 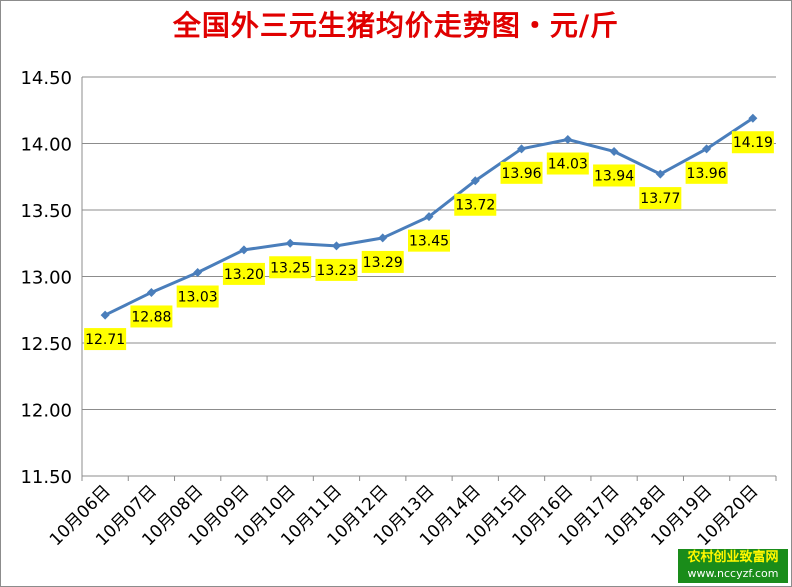 I want to click on data-label: 13.25, so click(x=290, y=268).